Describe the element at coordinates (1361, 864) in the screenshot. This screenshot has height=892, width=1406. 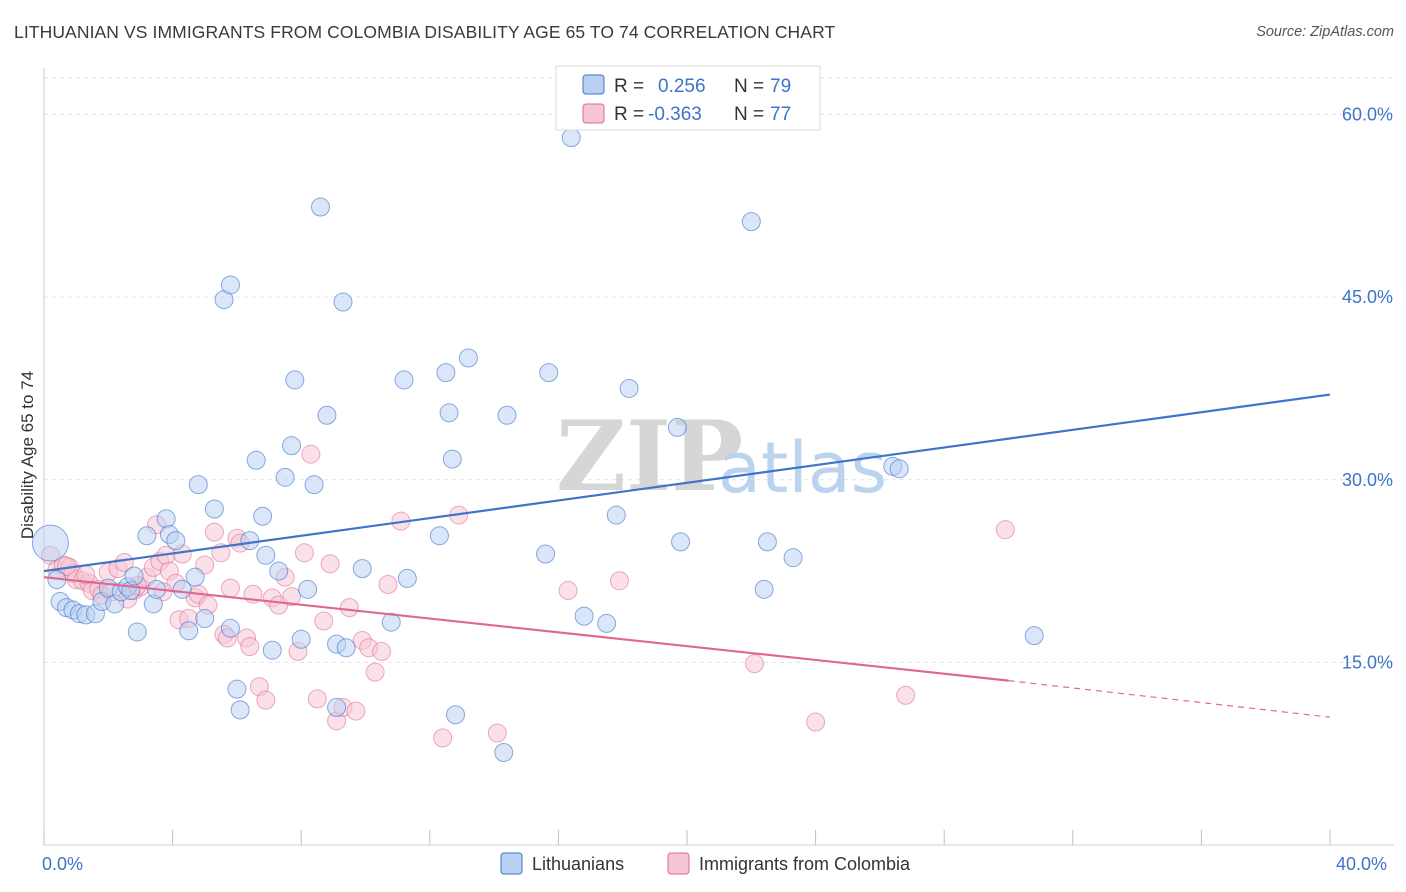
I see `x-tick-label-max: 40.0%` at that location.